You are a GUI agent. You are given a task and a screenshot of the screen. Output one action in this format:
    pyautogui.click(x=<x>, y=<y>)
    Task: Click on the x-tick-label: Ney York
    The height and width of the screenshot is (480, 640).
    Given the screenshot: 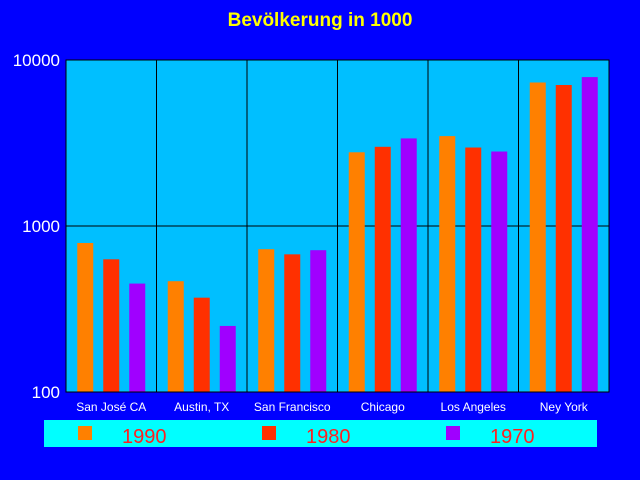 What is the action you would take?
    pyautogui.click(x=564, y=407)
    